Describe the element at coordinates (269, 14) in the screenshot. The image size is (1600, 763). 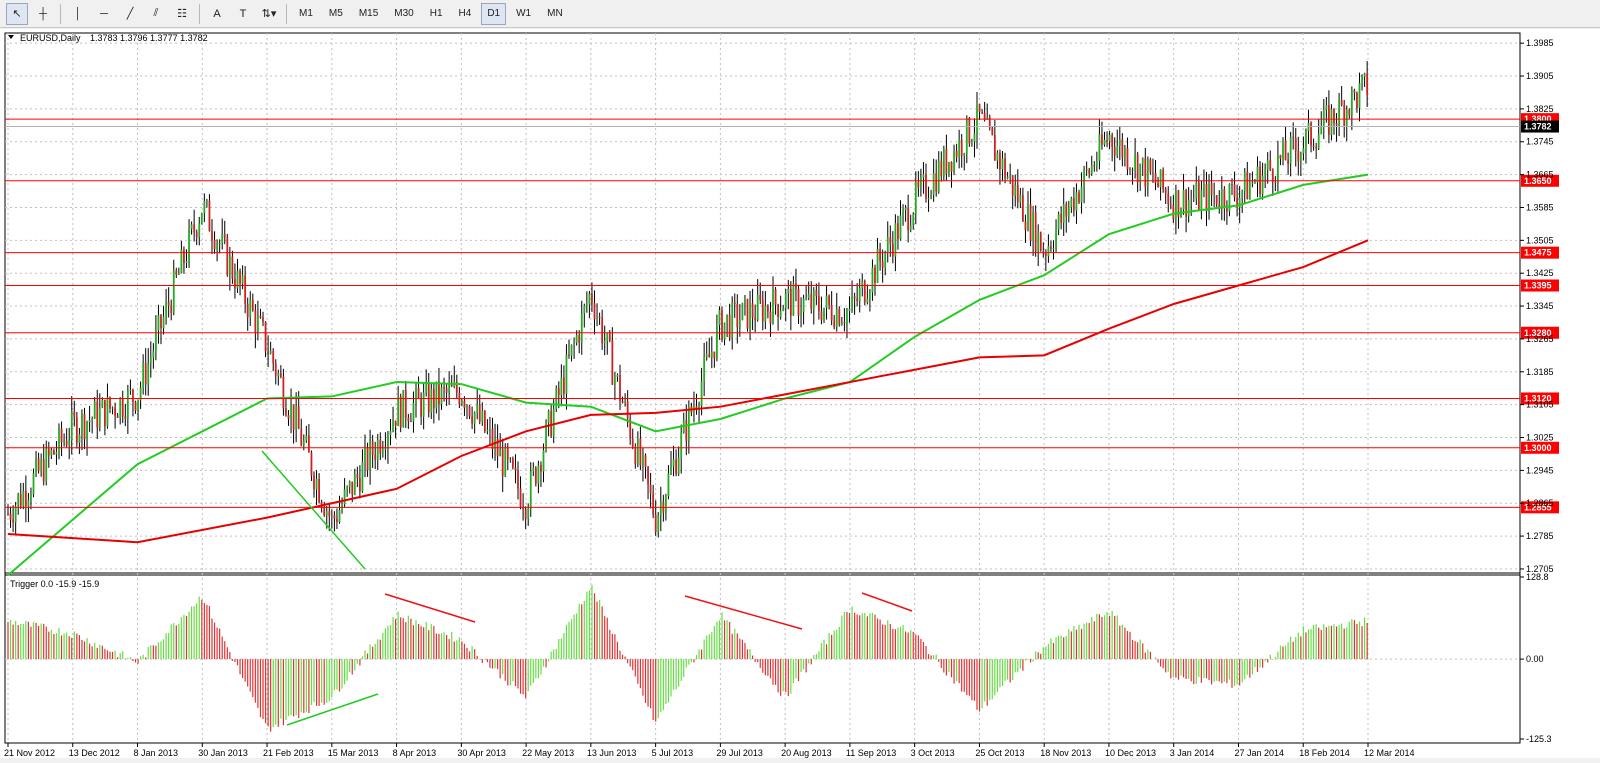
I see `arrows-dropdown-icon: ⇅▾` at that location.